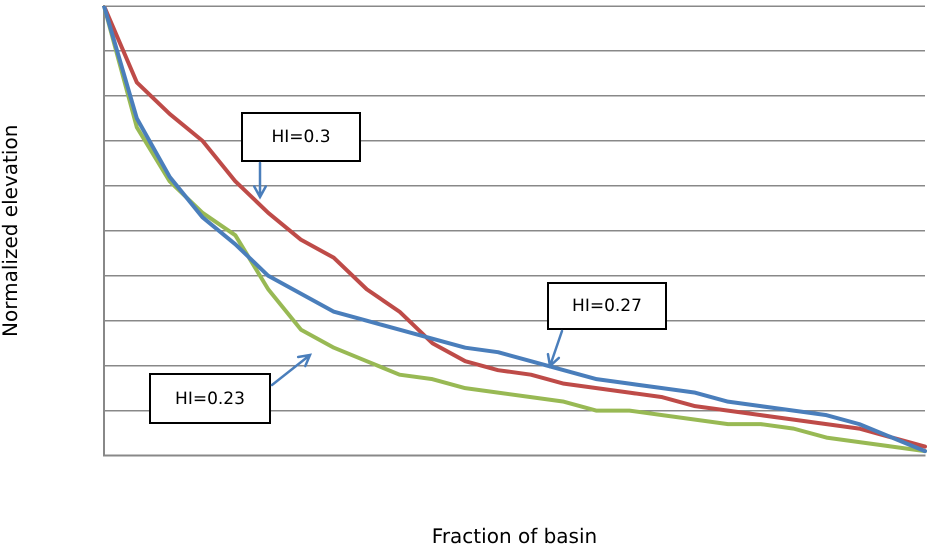  I want to click on callout-box: HI=0.23, so click(210, 398).